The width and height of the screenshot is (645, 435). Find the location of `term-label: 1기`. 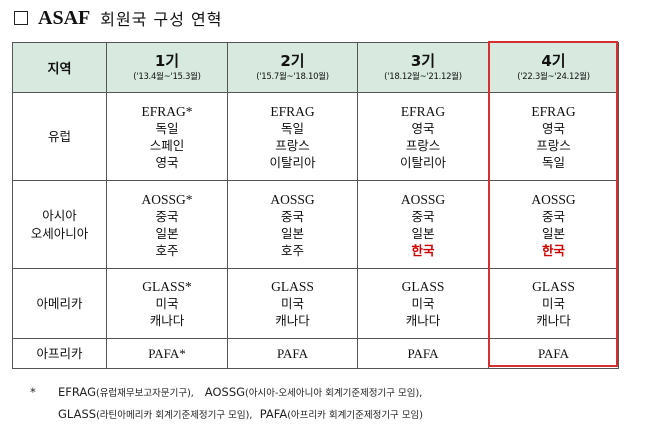

term-label: 1기 is located at coordinates (167, 60).